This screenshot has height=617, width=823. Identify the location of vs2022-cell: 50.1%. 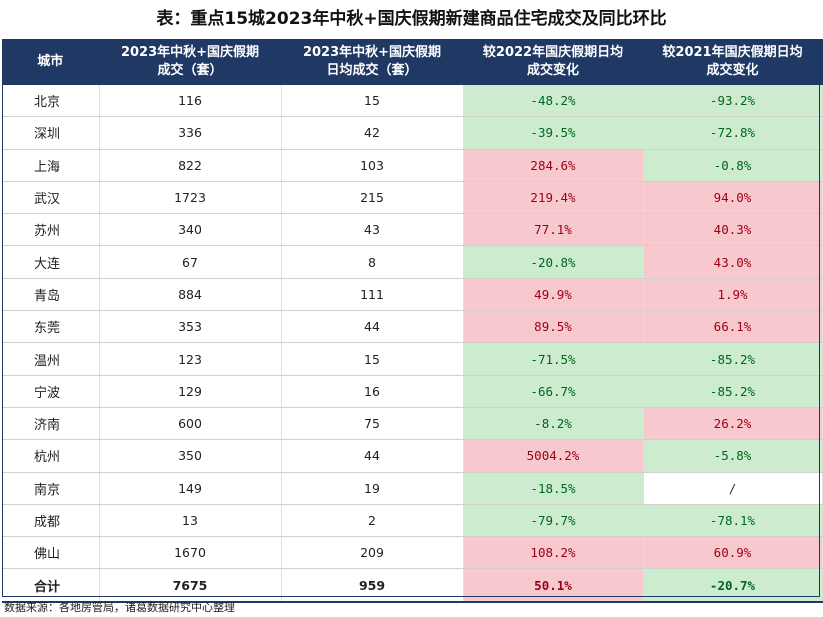
(553, 585).